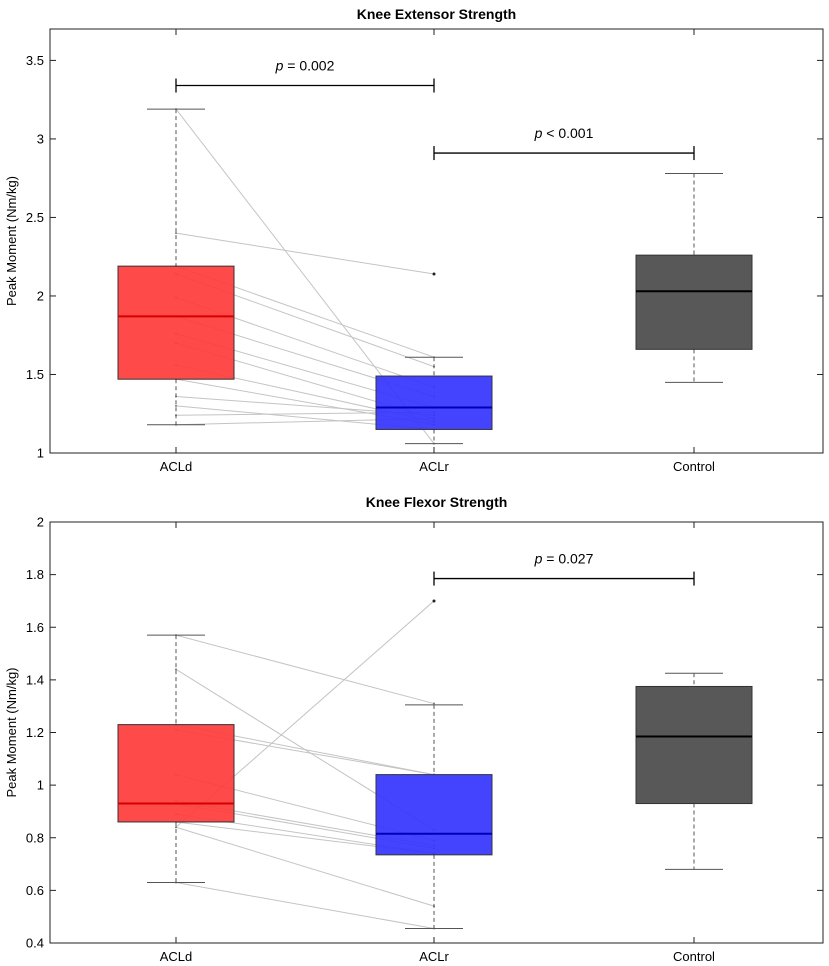 Image resolution: width=829 pixels, height=966 pixels. What do you see at coordinates (694, 466) in the screenshot?
I see `extensor-x-tick-label: Control` at bounding box center [694, 466].